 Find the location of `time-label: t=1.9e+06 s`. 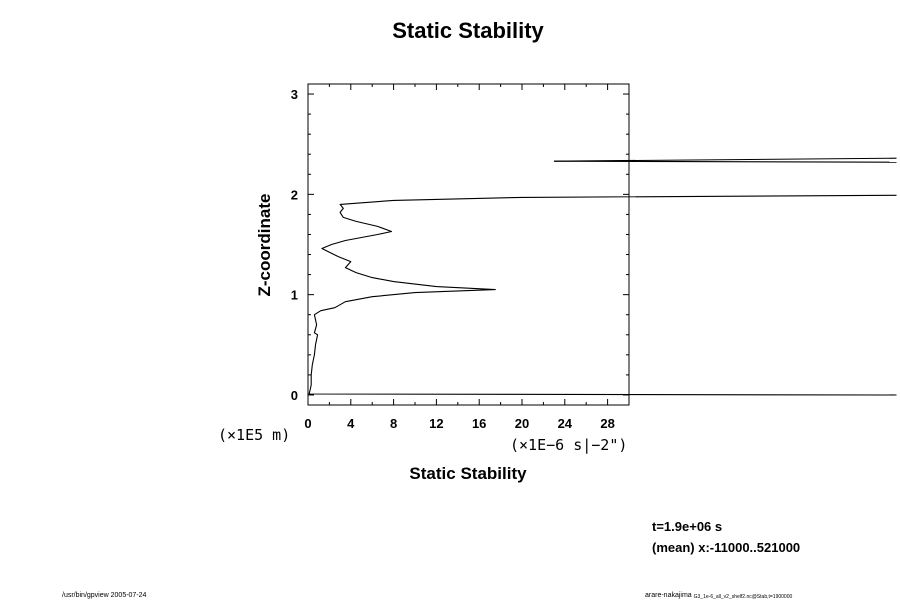

time-label: t=1.9e+06 s is located at coordinates (687, 526).